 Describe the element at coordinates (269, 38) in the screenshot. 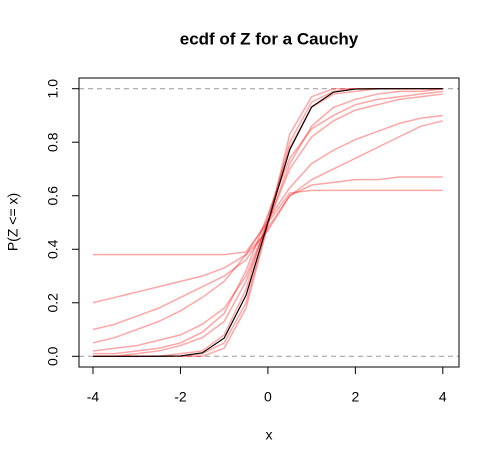

I see `chart-title: ecdf of Z for a Cauchy` at that location.